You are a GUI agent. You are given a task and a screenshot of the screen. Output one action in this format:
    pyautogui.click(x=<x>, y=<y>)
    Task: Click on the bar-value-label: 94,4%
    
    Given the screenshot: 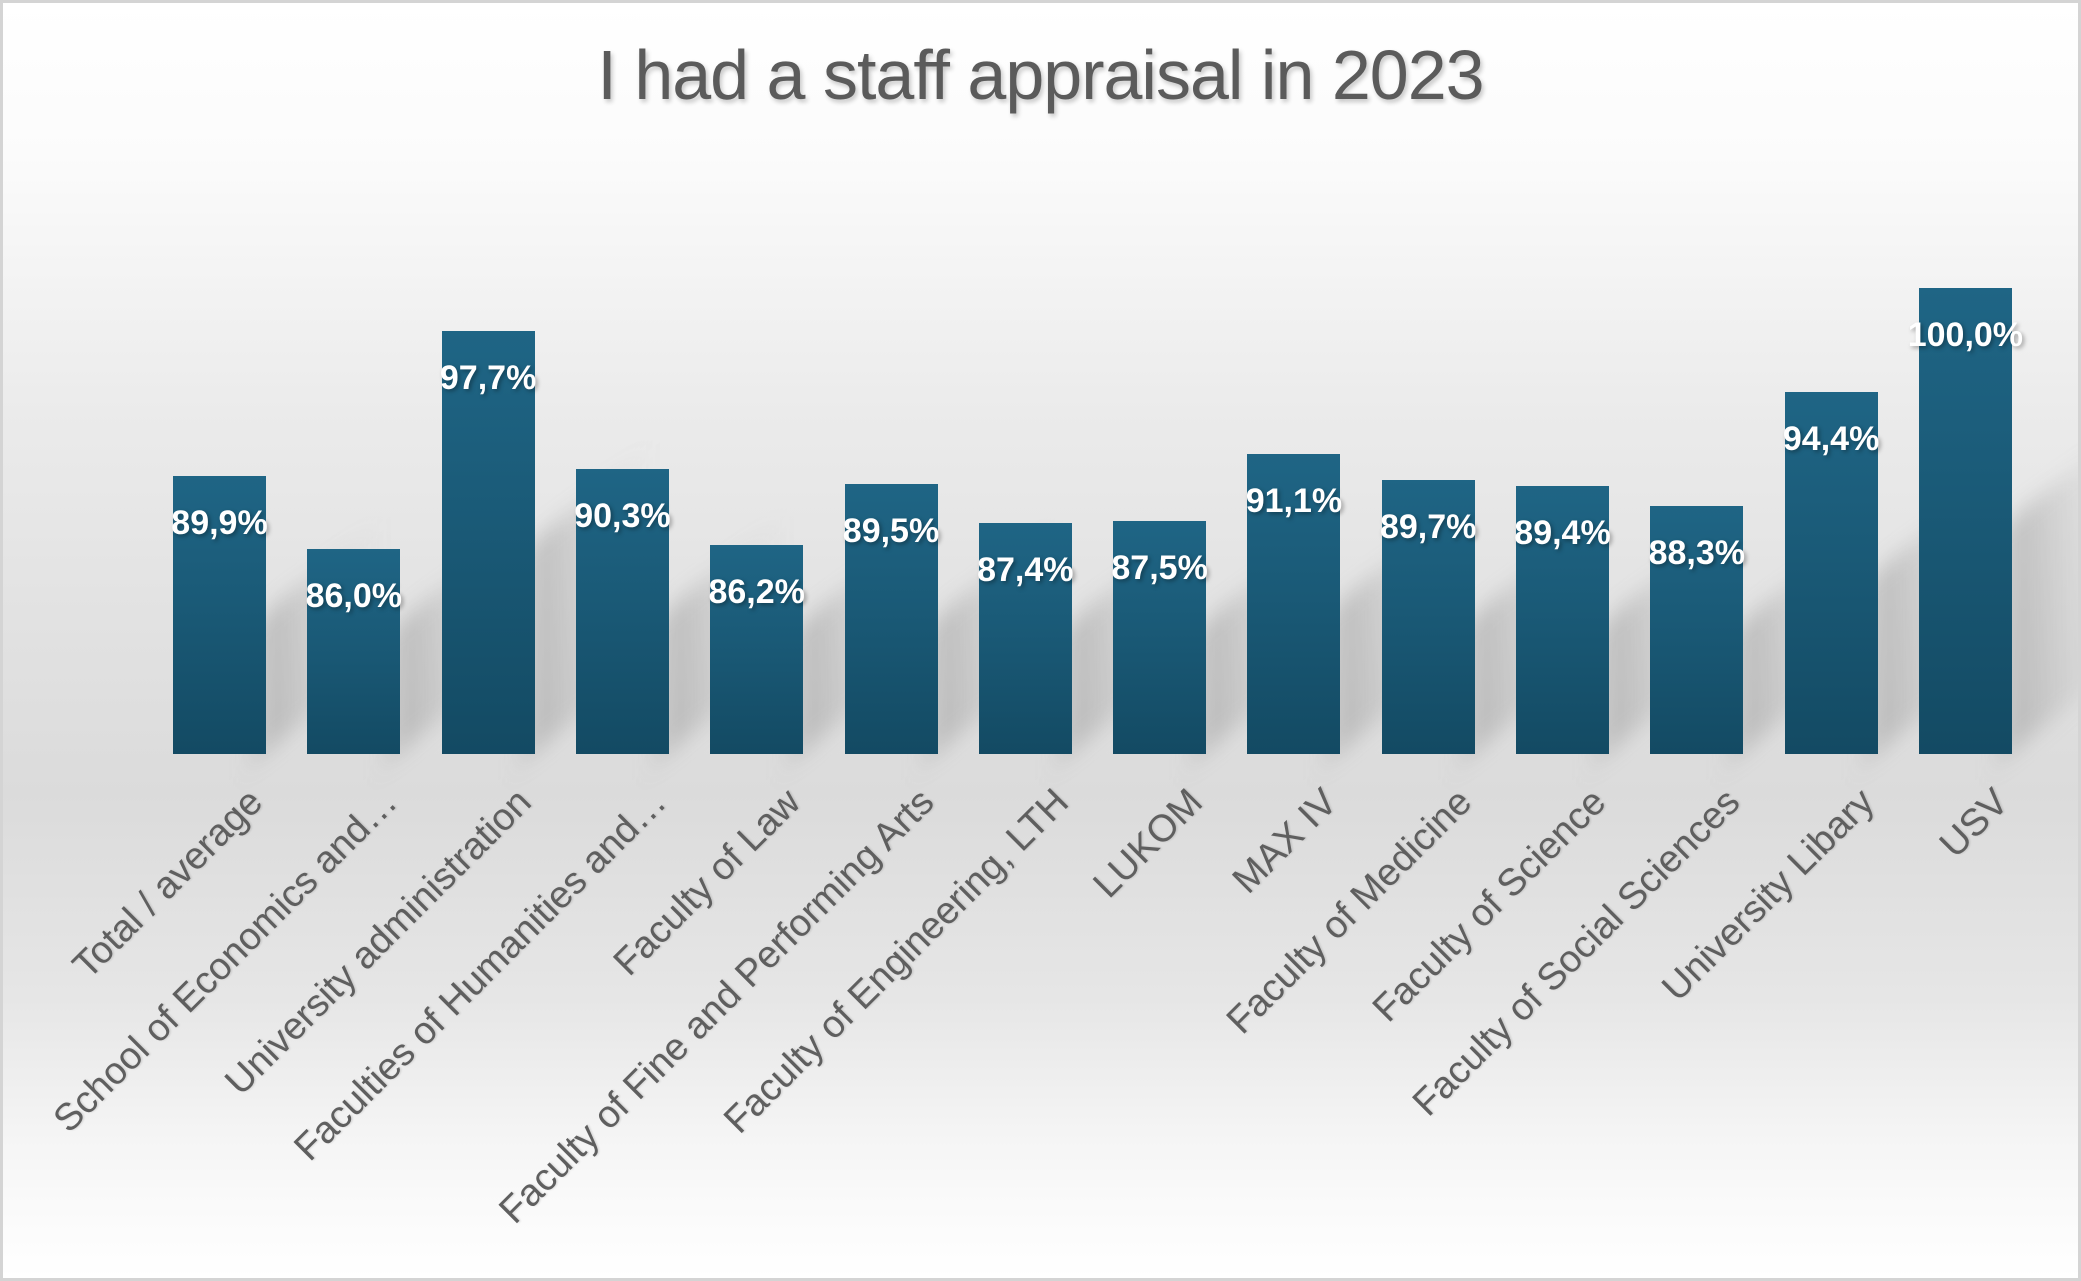 What is the action you would take?
    pyautogui.click(x=1831, y=439)
    